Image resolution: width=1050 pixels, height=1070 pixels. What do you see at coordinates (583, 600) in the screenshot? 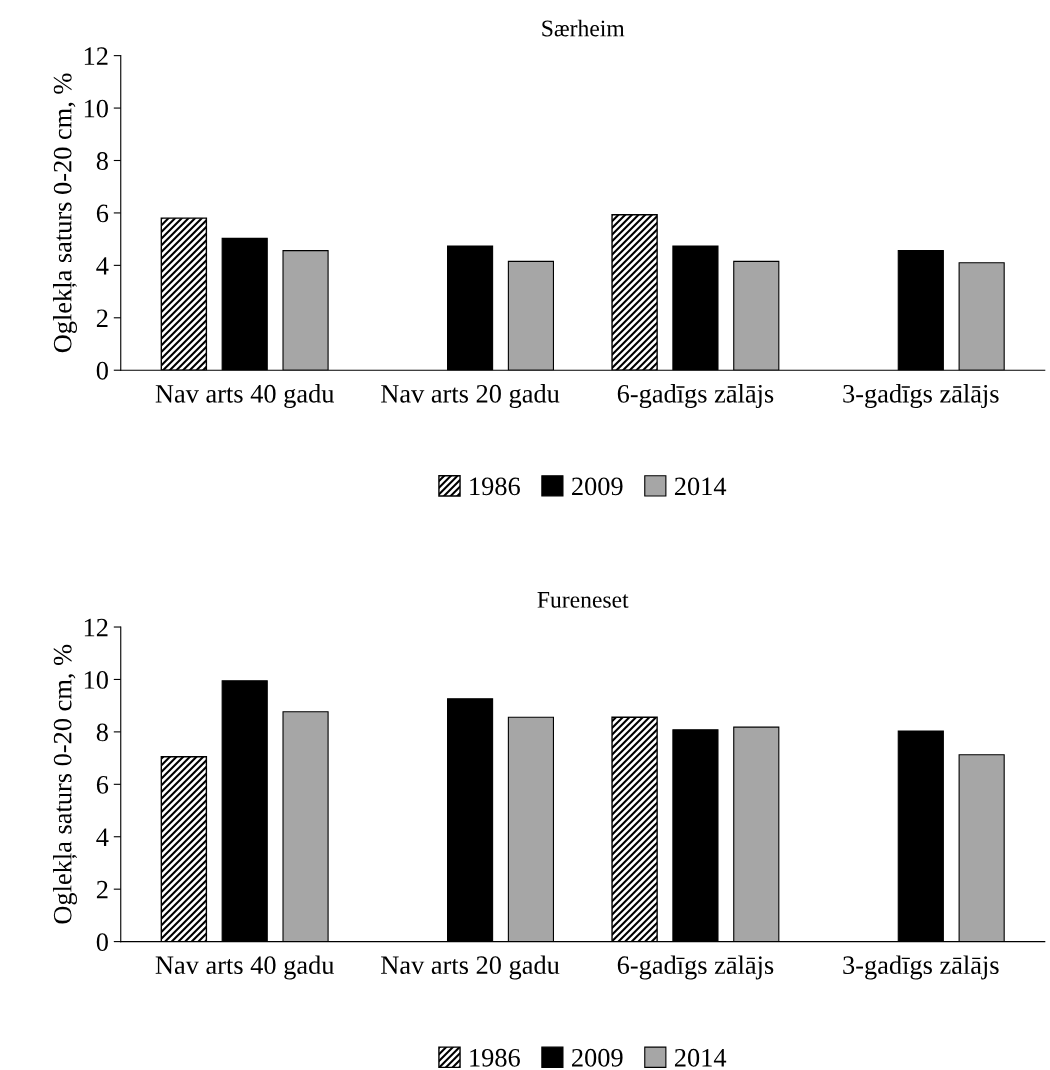
I see `chart-title: Fureneset` at bounding box center [583, 600].